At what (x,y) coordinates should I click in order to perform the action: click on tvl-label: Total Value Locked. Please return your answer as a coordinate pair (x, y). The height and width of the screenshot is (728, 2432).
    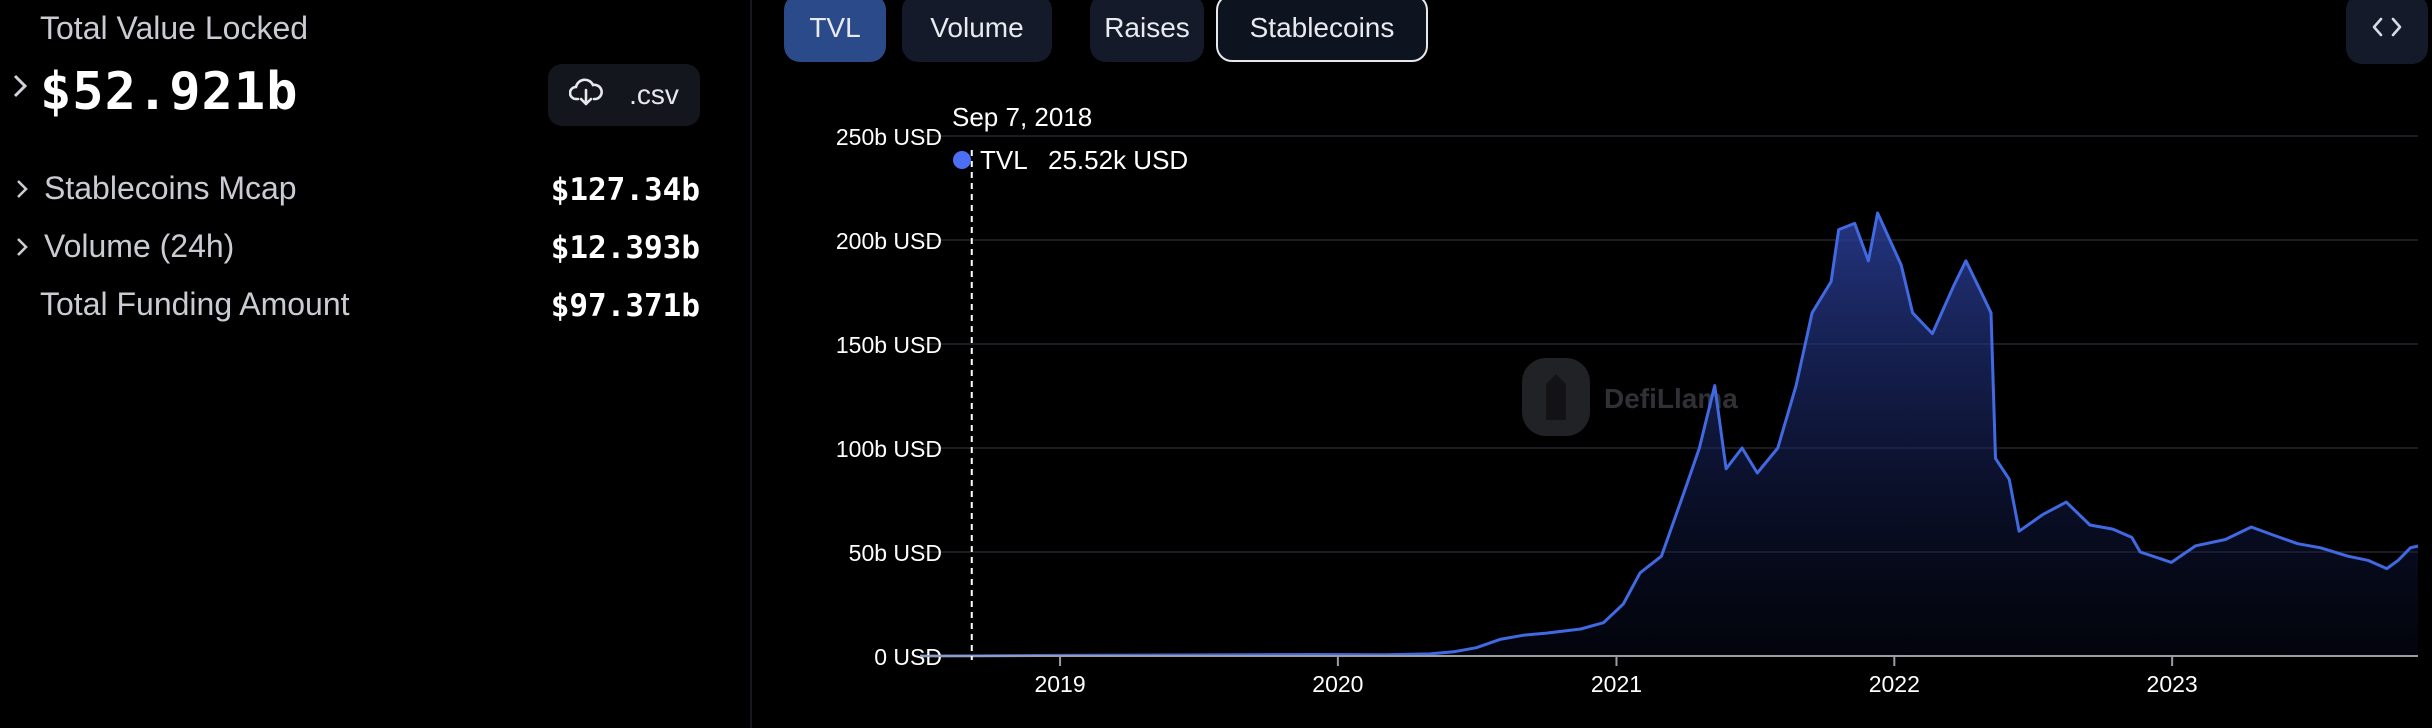
    Looking at the image, I should click on (174, 28).